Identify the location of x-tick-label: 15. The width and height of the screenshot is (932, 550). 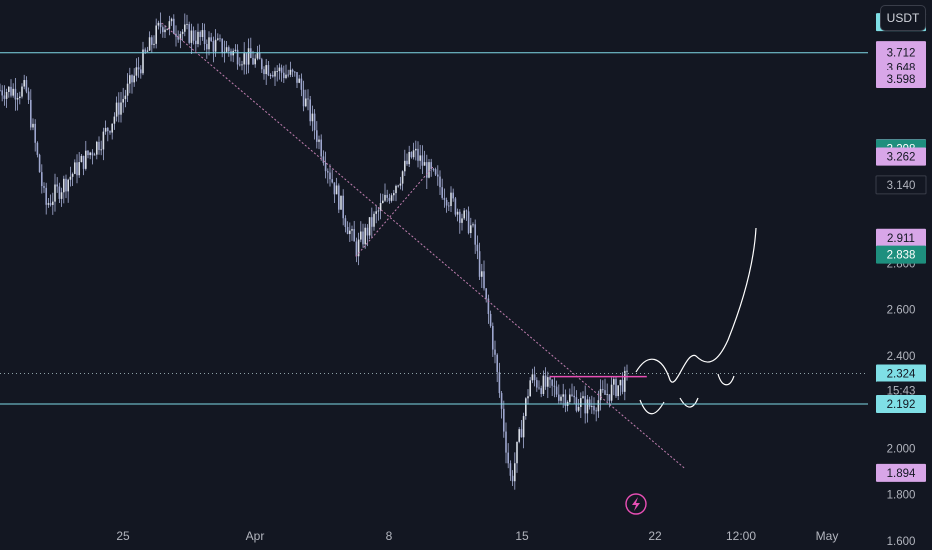
(522, 536).